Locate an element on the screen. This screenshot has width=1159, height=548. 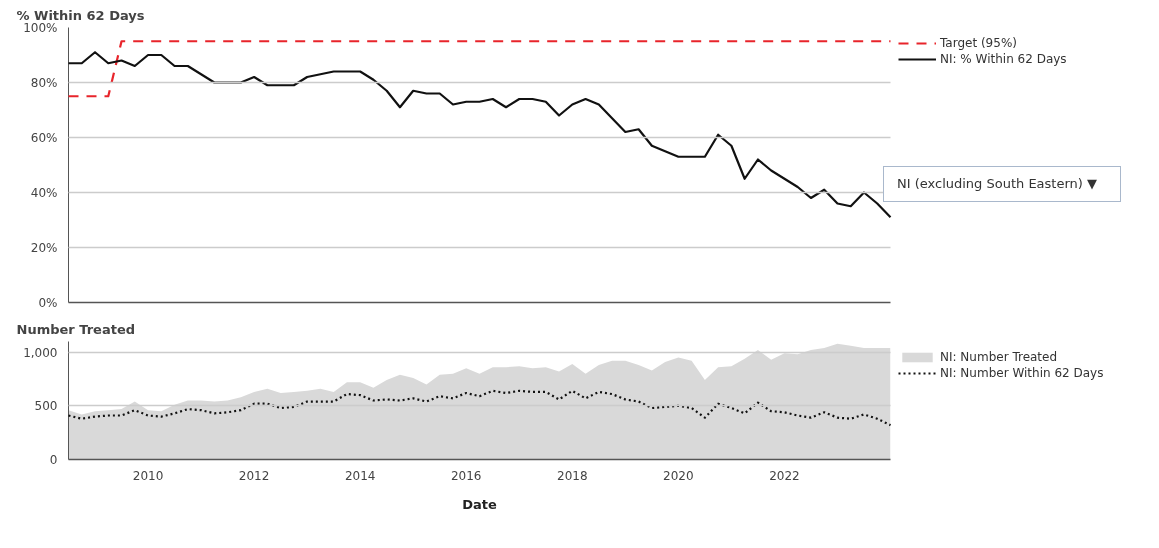
y-tick-label: 40% is located at coordinates (44, 192).